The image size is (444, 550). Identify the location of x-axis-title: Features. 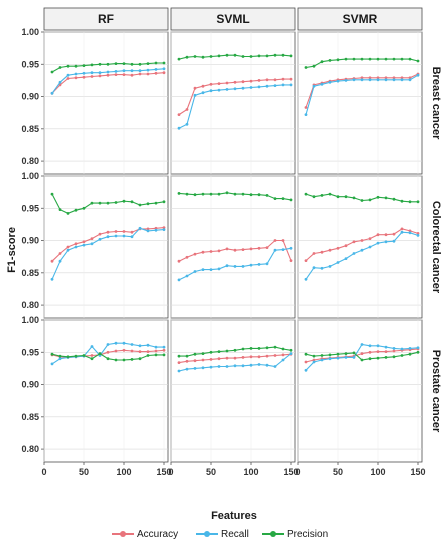
(234, 516).